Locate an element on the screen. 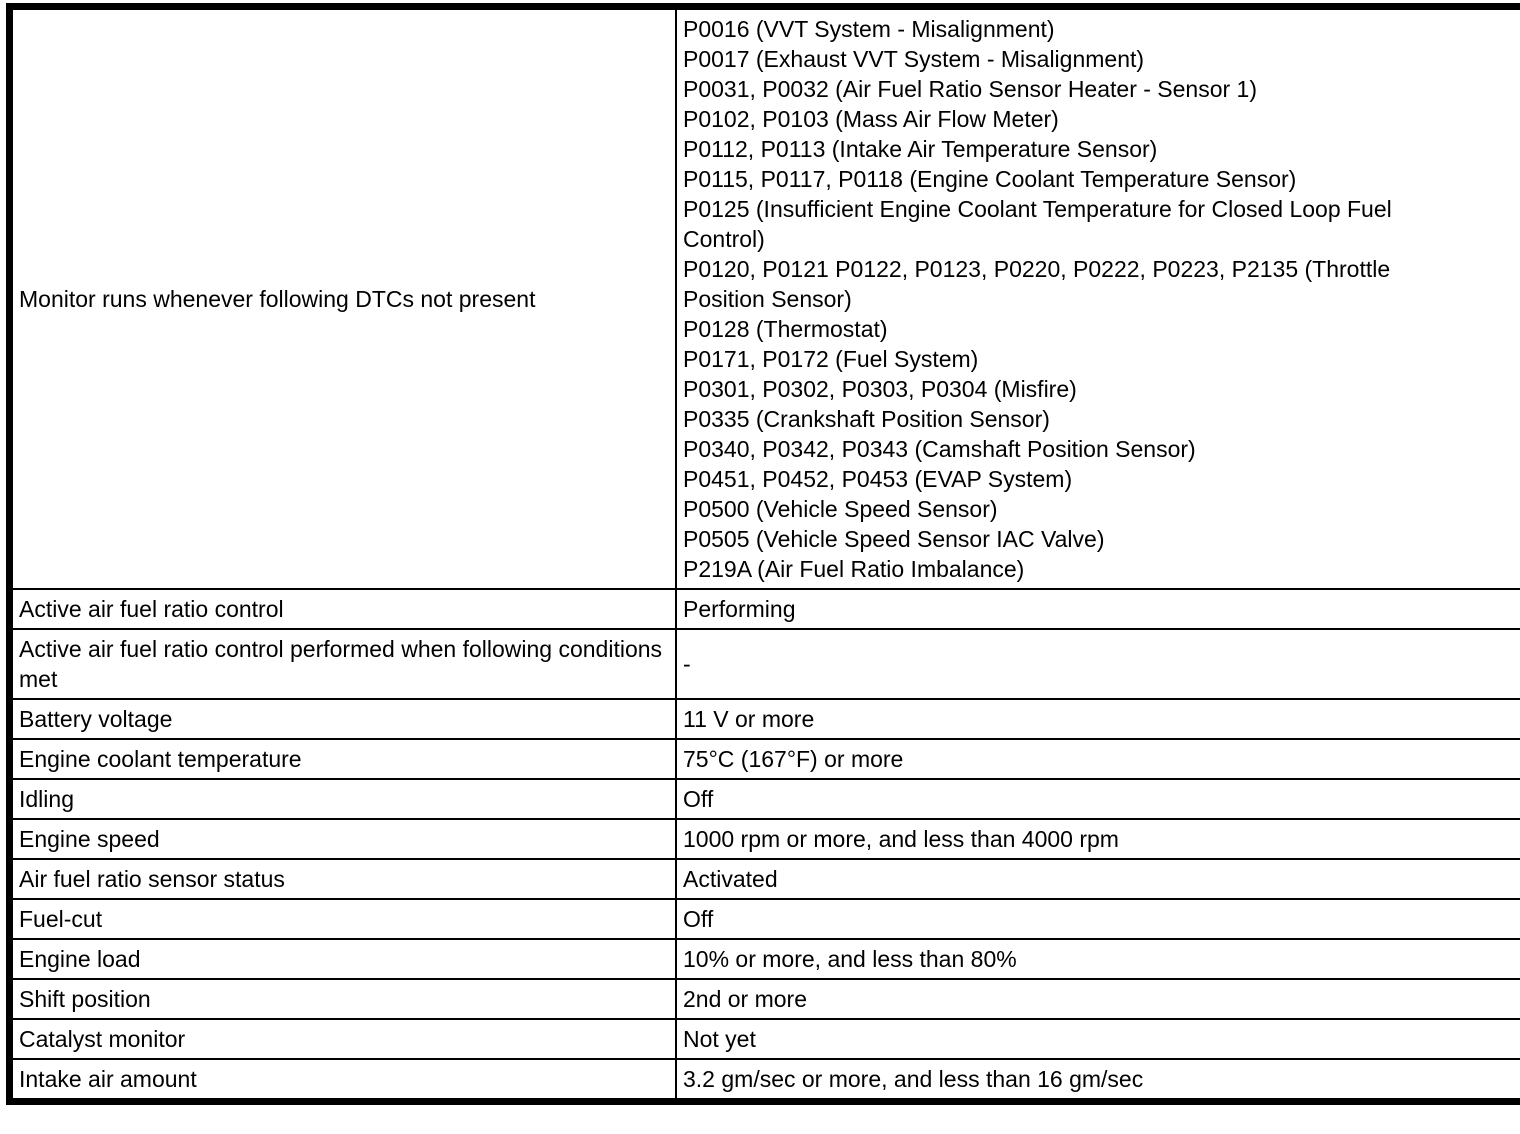 Image resolution: width=1520 pixels, height=1134 pixels. table-row: Air fuel ratio sensor status Activated is located at coordinates (764, 879).